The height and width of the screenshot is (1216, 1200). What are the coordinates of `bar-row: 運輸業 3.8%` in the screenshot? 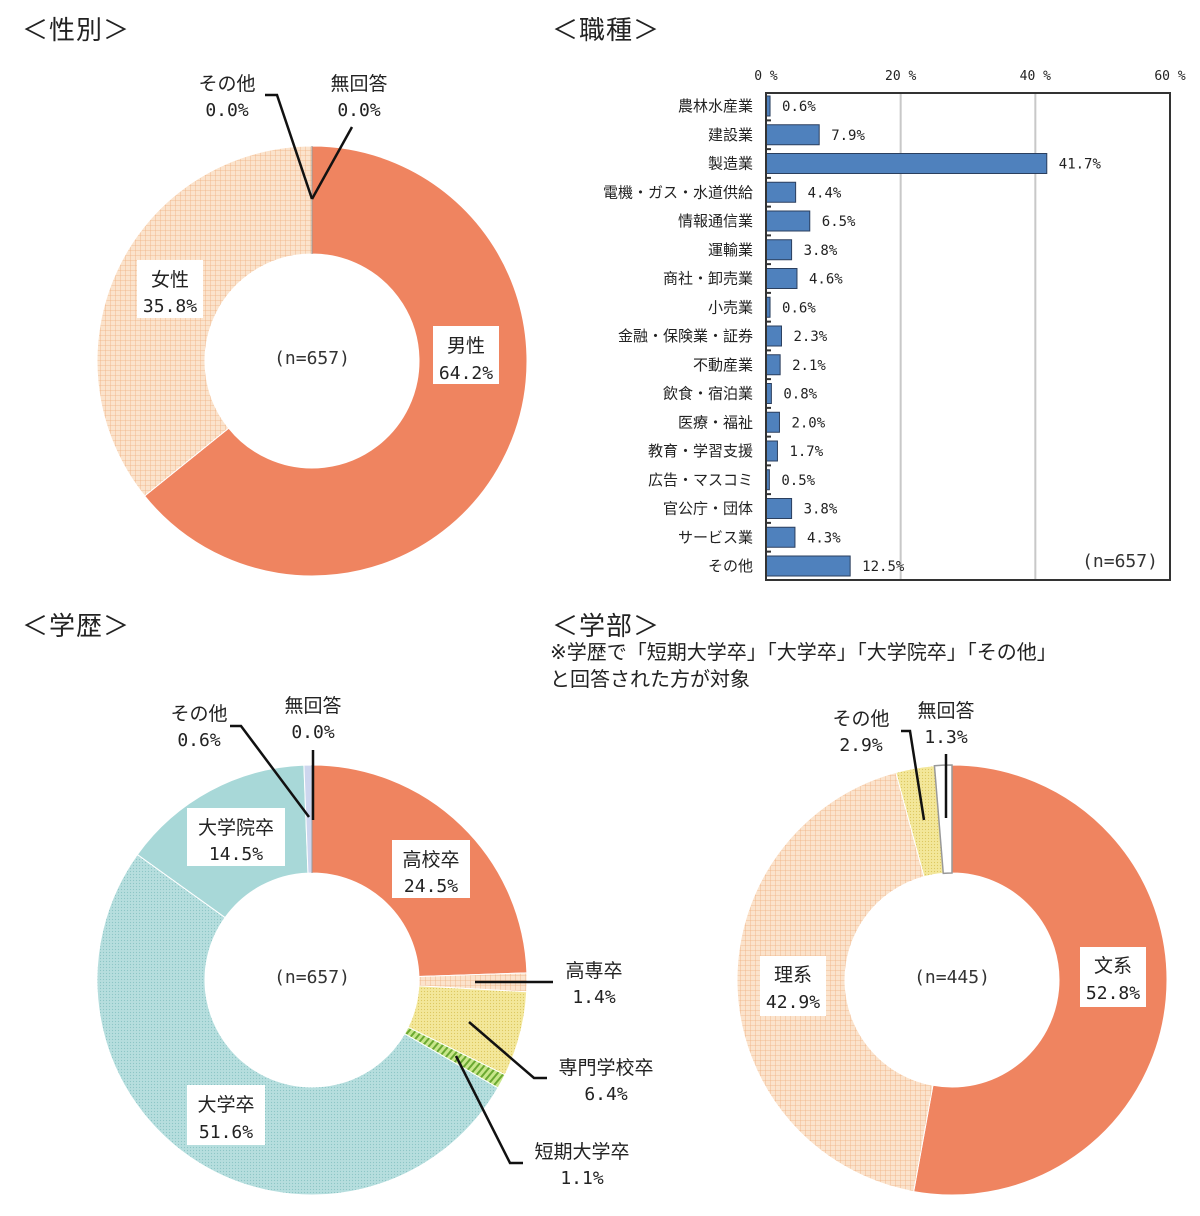 It's located at (773, 247).